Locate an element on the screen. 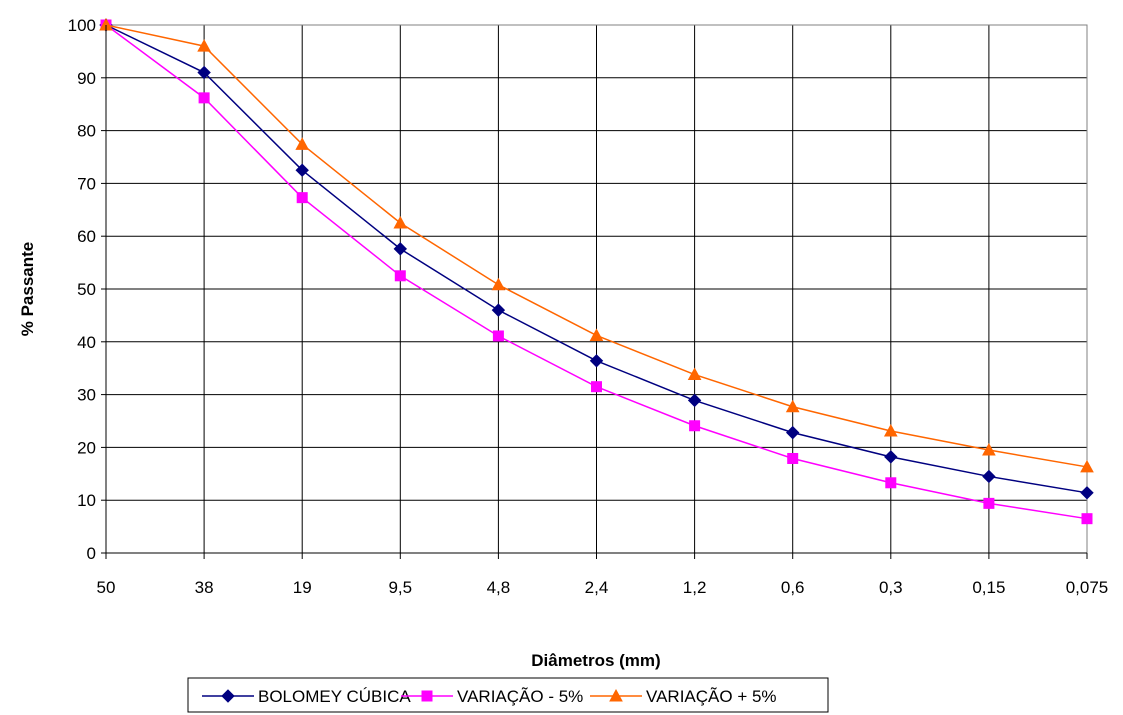 The height and width of the screenshot is (715, 1123). x-tick-label: 0,15 is located at coordinates (988, 587).